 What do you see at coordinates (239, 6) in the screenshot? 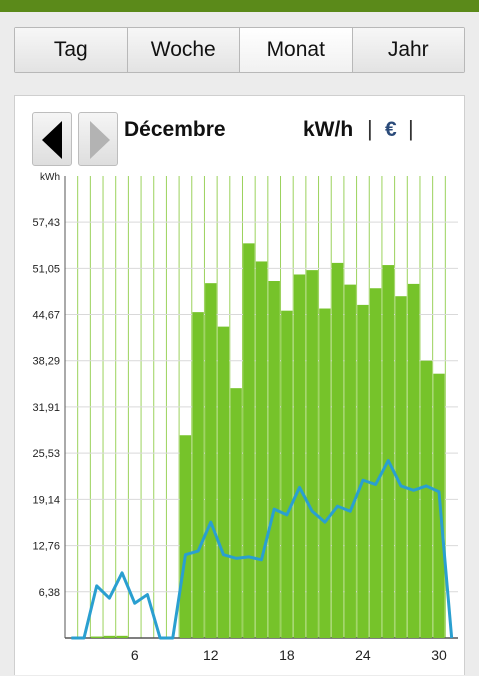
I see `top-accent-bar` at bounding box center [239, 6].